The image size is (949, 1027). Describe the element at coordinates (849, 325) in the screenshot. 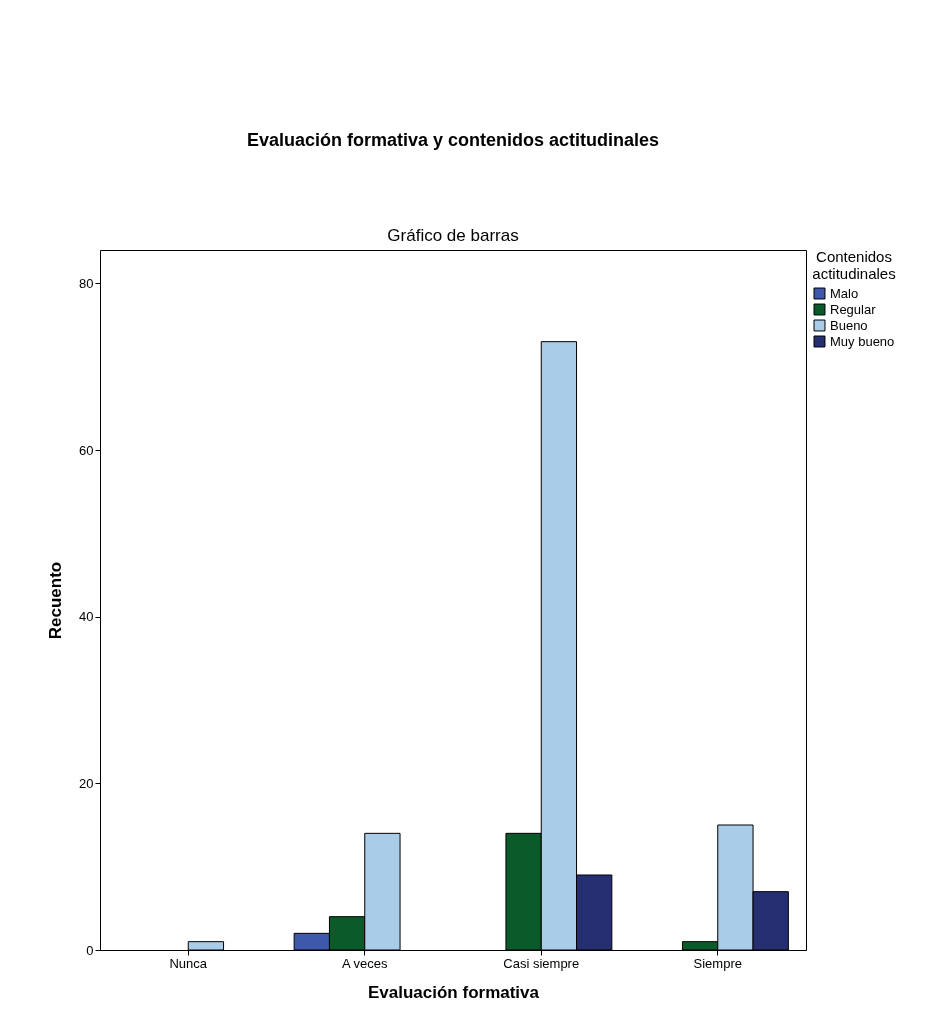

I see `legend-label: Bueno` at that location.